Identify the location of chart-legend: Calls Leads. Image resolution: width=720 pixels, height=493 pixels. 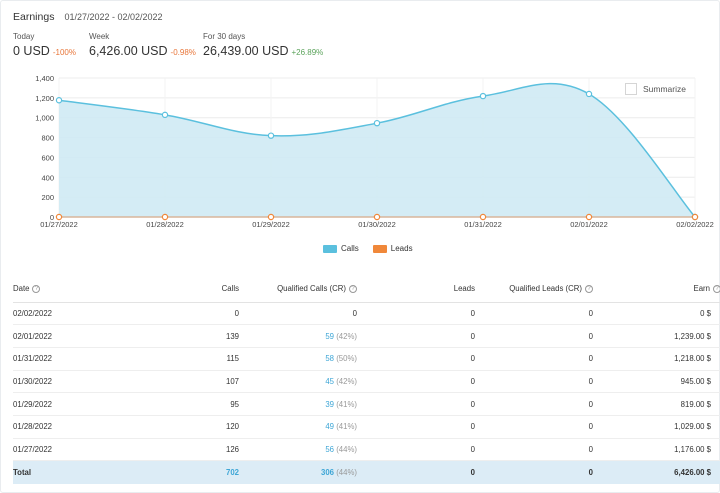
(368, 248).